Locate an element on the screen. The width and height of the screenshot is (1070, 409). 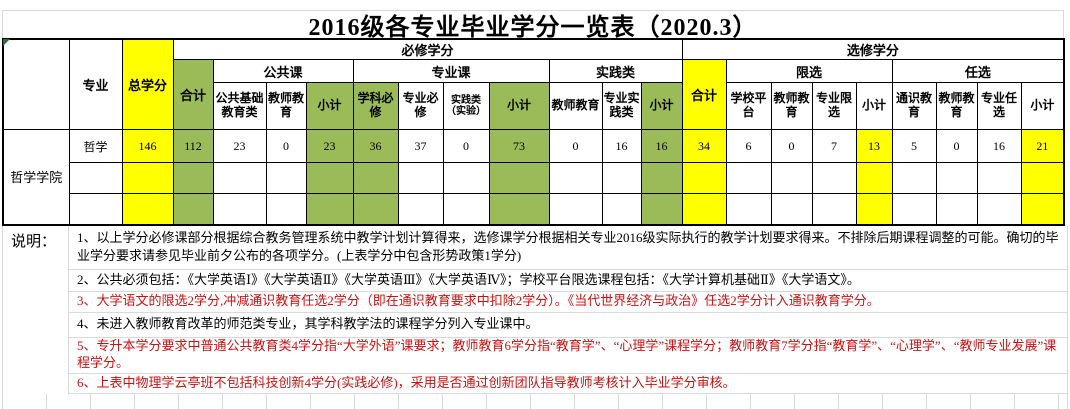
major-header-cell: 专业 is located at coordinates (95, 84).